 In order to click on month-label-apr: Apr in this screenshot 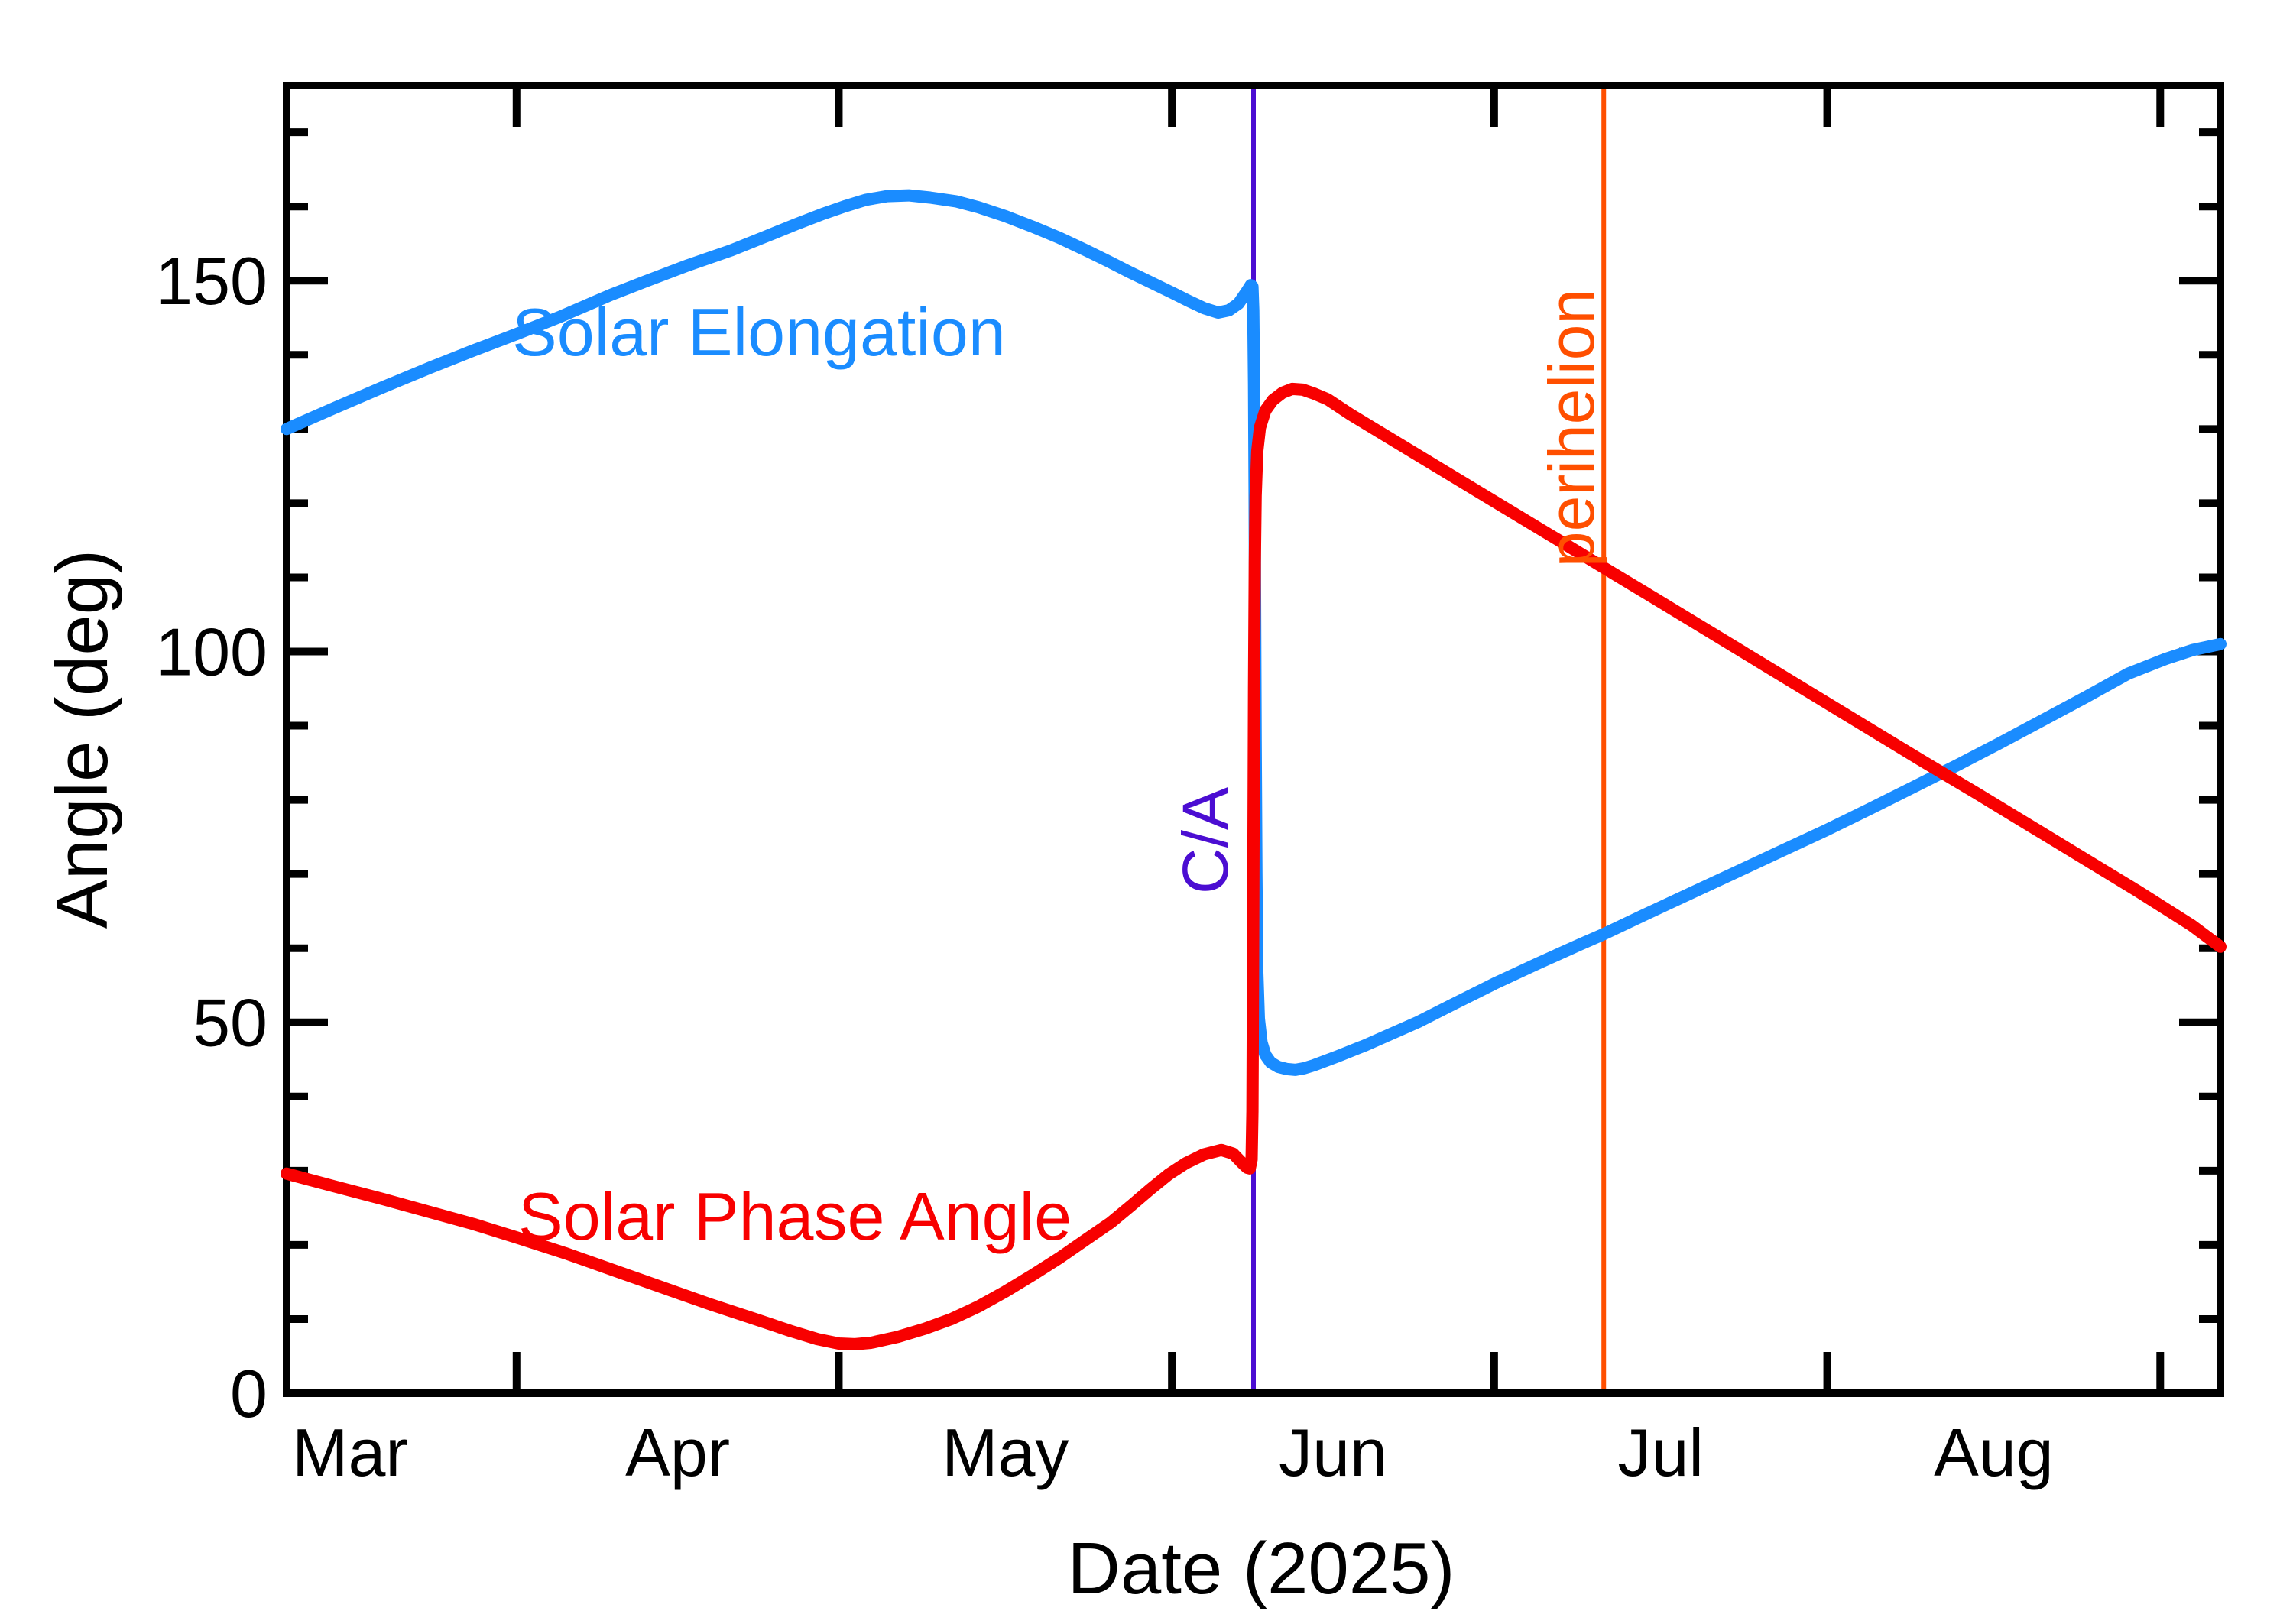, I will do `click(677, 1452)`.